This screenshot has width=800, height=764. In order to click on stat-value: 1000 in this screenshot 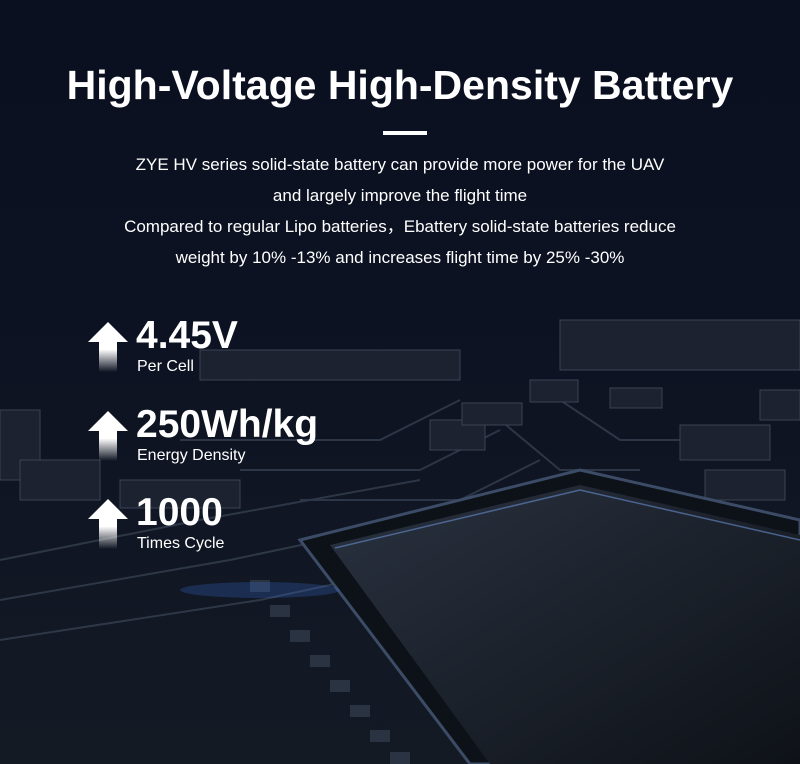, I will do `click(179, 512)`.